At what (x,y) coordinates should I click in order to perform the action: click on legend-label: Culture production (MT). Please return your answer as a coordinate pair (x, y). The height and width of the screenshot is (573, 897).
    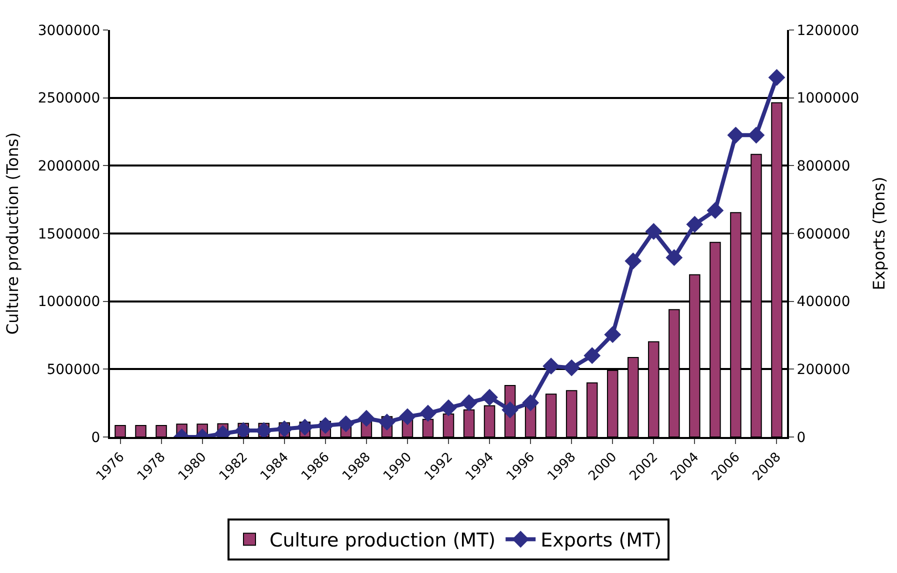
    Looking at the image, I should click on (383, 541).